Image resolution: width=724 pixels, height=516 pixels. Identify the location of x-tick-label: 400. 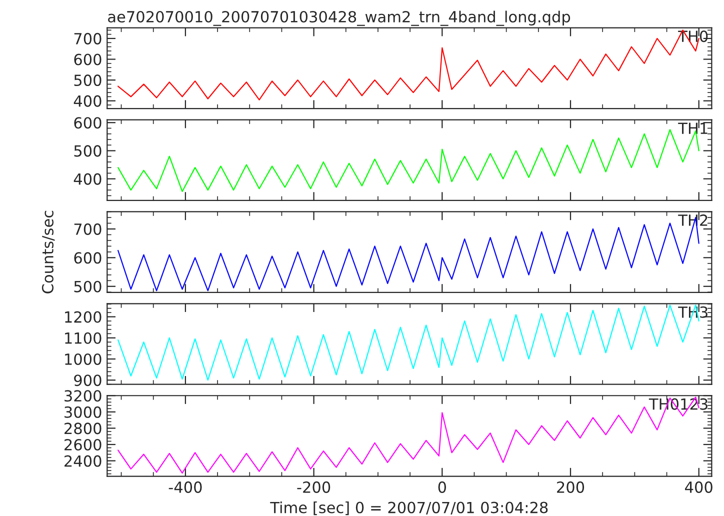
(698, 487).